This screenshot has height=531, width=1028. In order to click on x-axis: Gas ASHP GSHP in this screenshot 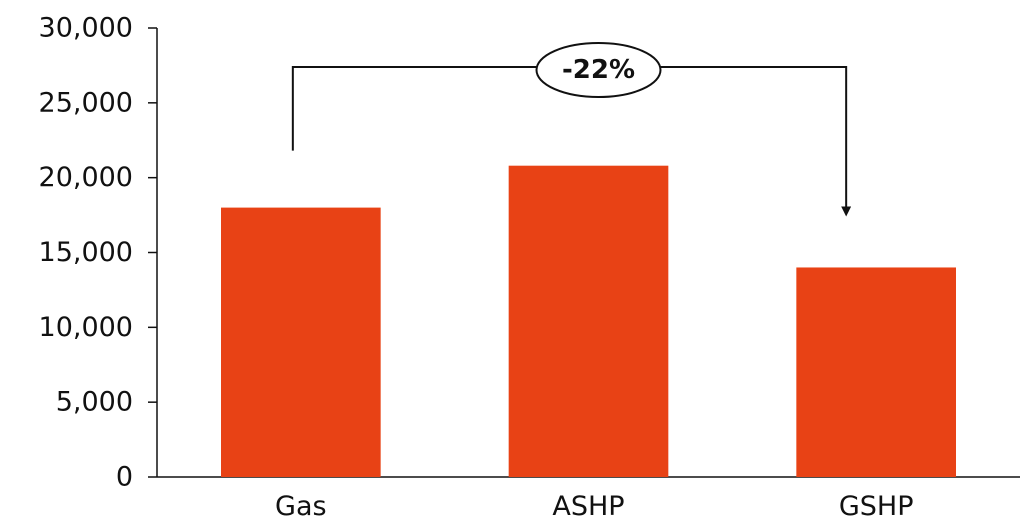, I will do `click(588, 499)`.